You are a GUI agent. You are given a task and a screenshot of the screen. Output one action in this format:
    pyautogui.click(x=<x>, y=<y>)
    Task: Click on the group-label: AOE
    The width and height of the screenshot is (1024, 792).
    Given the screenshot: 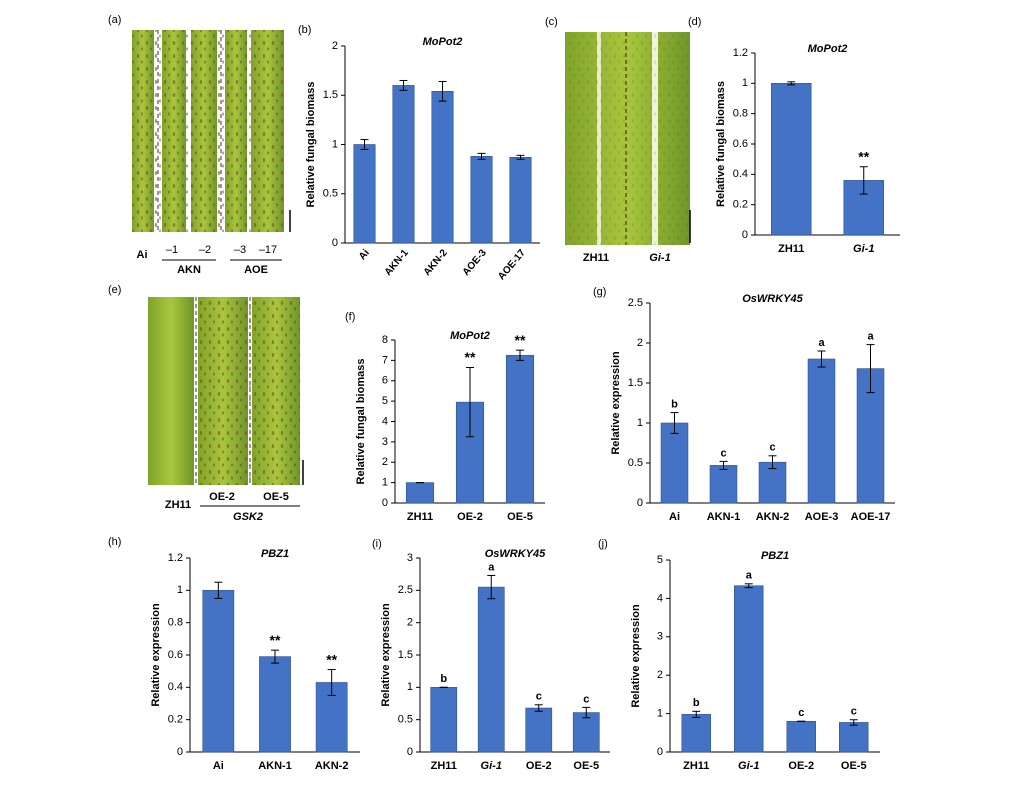 What is the action you would take?
    pyautogui.click(x=256, y=270)
    